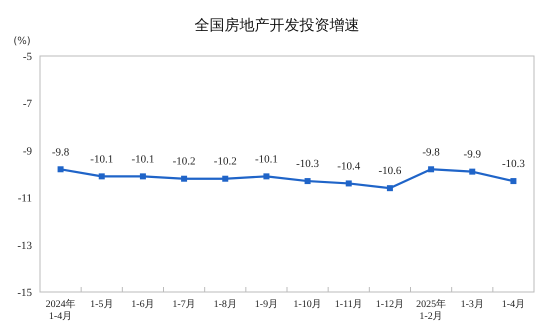 The width and height of the screenshot is (554, 332). I want to click on x-tick-label: 1-6月, so click(143, 304).